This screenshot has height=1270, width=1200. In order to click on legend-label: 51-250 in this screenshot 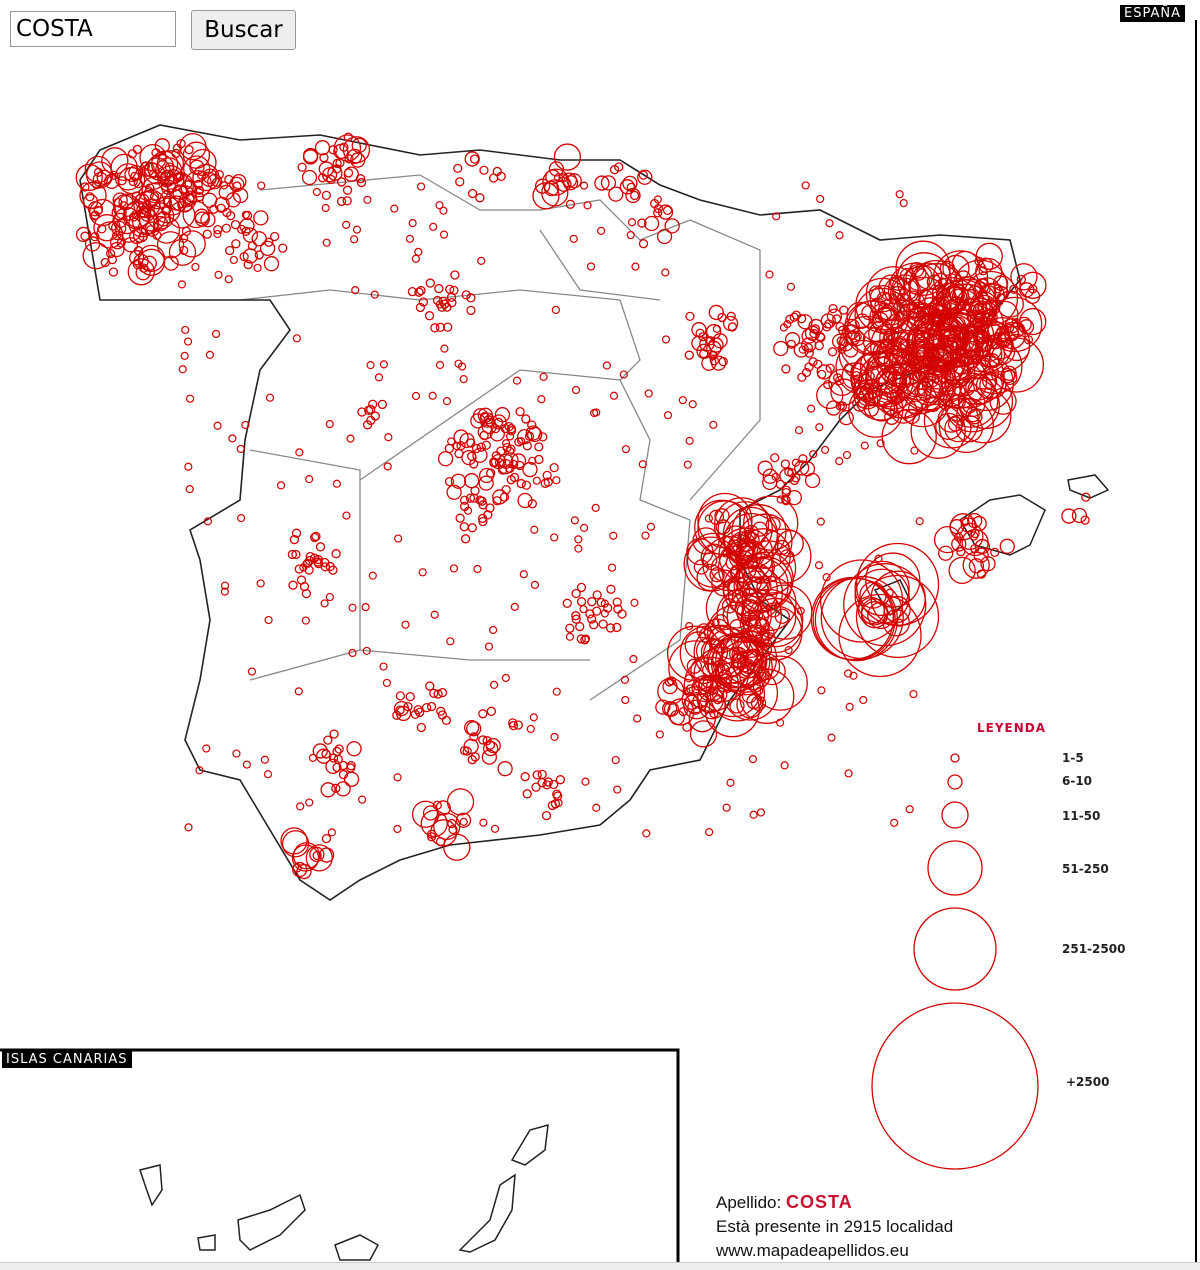, I will do `click(1085, 869)`.